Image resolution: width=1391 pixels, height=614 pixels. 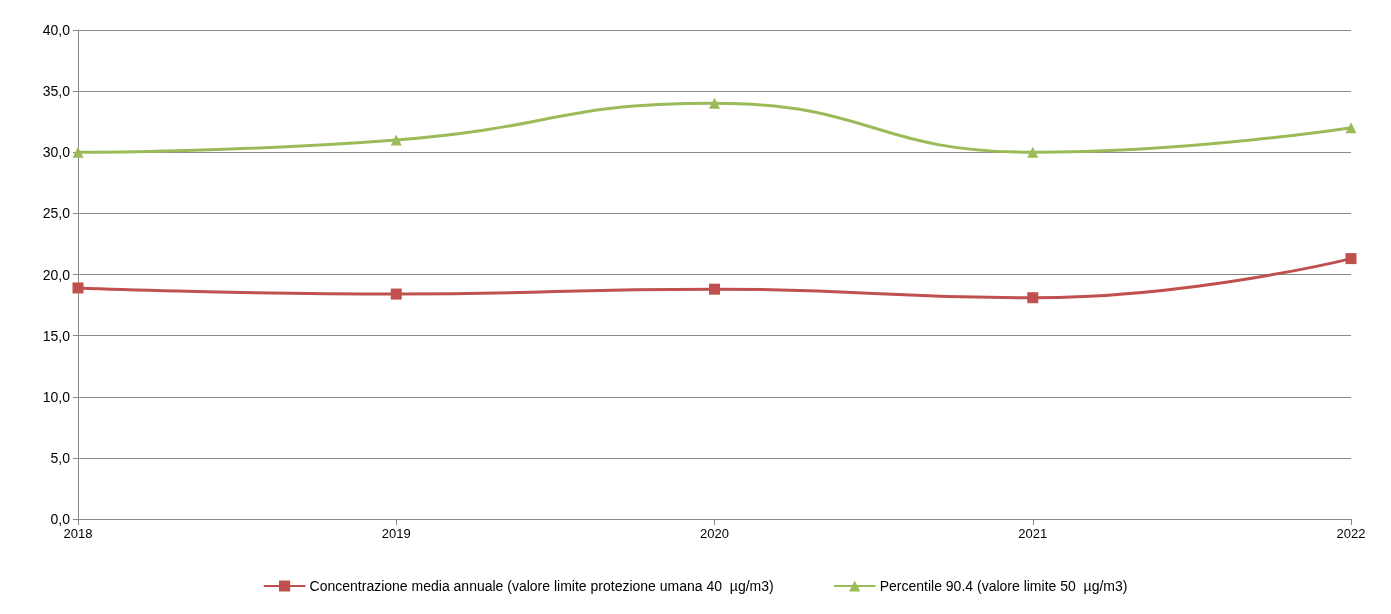 I want to click on y-tick-label: 0,0, so click(x=60, y=519).